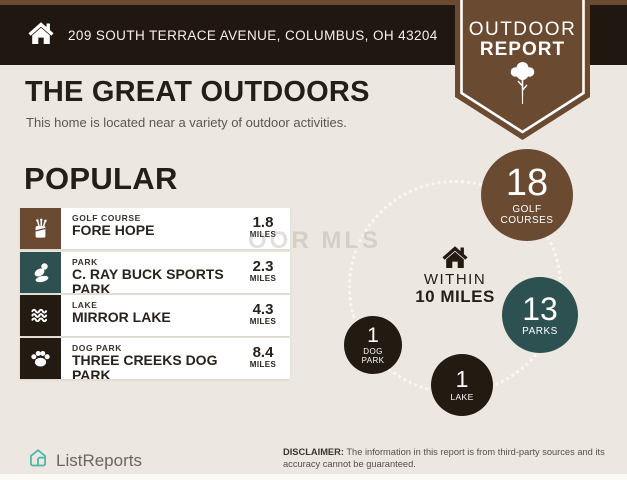  I want to click on item-category: LAKE, so click(85, 305).